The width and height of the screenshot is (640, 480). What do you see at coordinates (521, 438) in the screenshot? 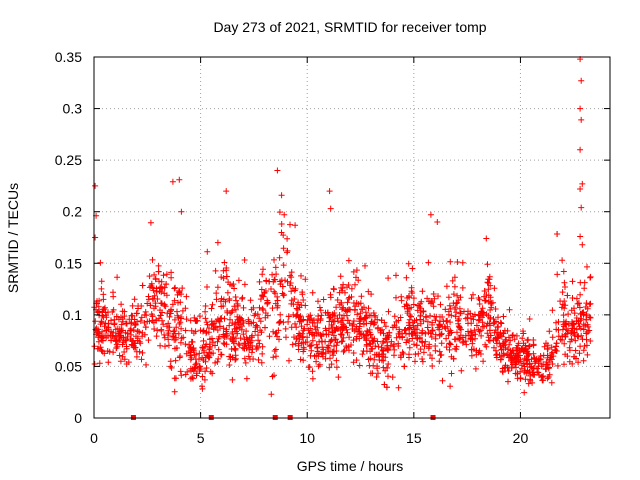
I see `x-tick-label: 20` at bounding box center [521, 438].